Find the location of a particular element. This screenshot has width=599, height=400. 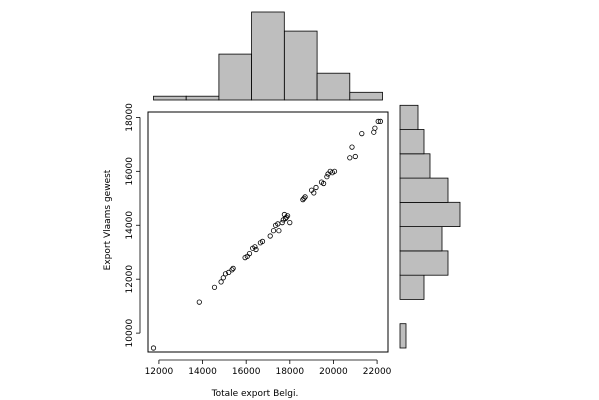

x-tick-label-3: 18000 is located at coordinates (289, 372).